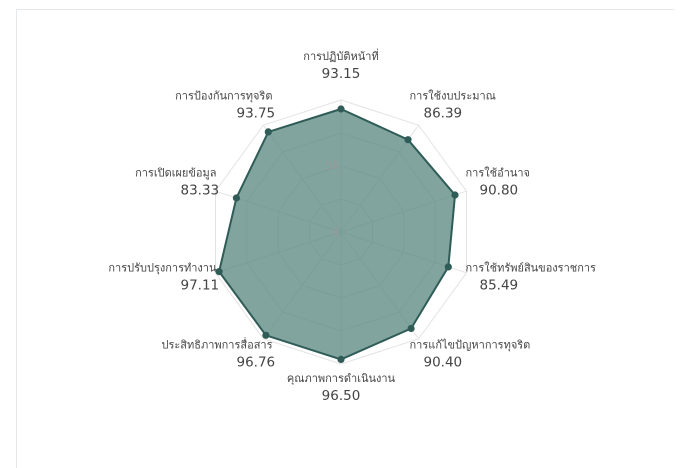 The height and width of the screenshot is (468, 682). What do you see at coordinates (16, 238) in the screenshot?
I see `panel-left-border` at bounding box center [16, 238].